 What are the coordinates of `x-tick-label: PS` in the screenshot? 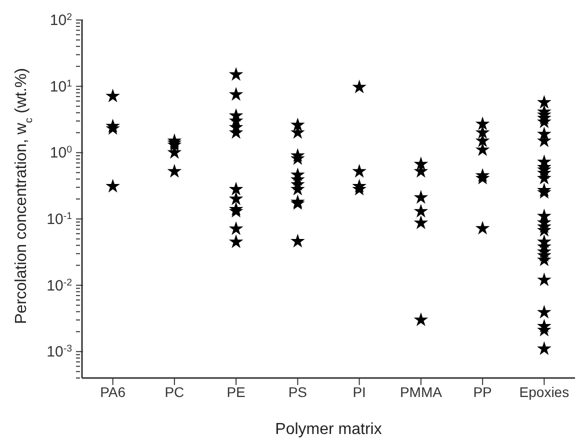 It's located at (298, 392).